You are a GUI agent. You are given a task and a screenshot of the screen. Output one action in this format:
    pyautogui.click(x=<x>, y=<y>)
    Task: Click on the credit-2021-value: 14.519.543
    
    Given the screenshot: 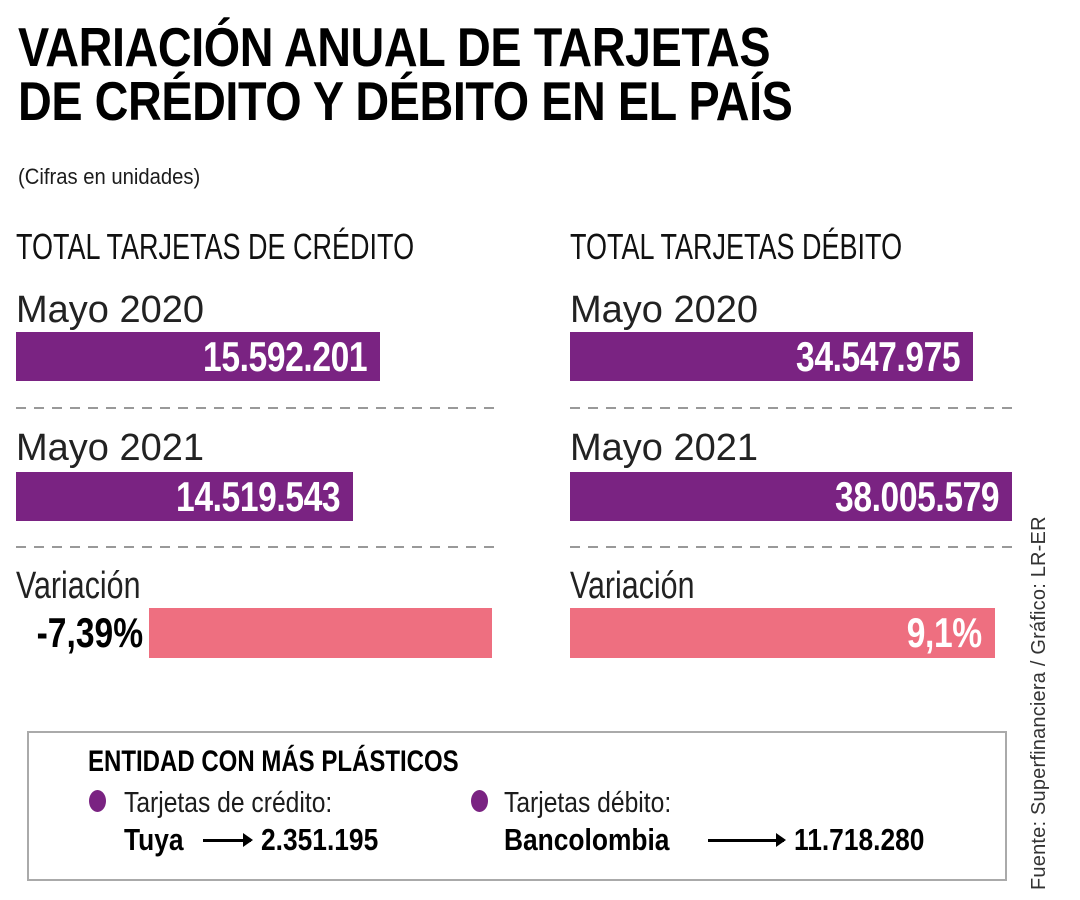 What is the action you would take?
    pyautogui.click(x=258, y=496)
    